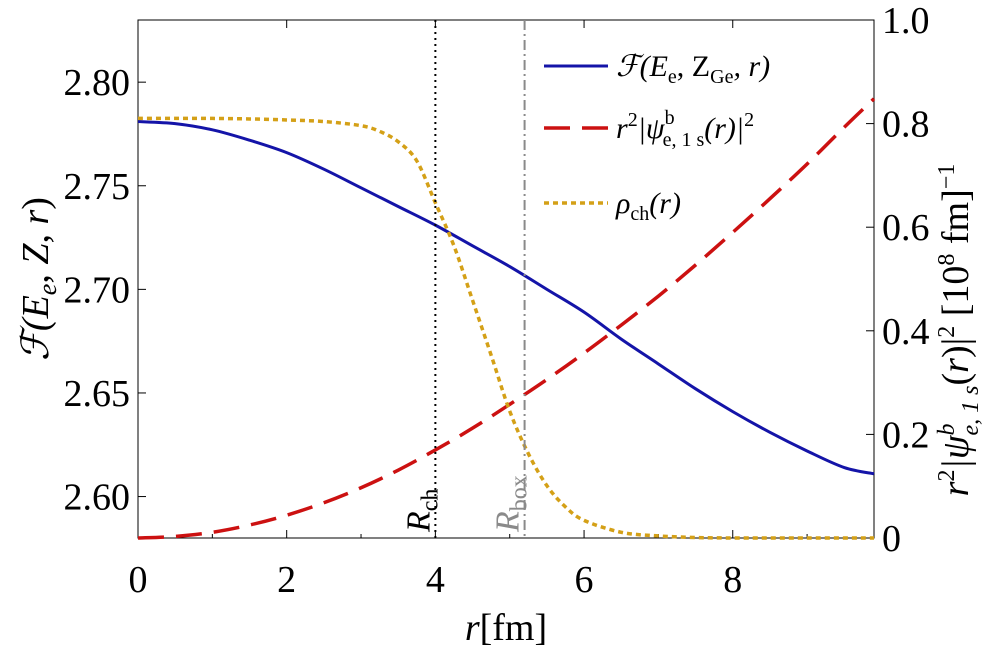  I want to click on y-left-axis-title: ℱ(Ee, Z, r), so click(38, 279).